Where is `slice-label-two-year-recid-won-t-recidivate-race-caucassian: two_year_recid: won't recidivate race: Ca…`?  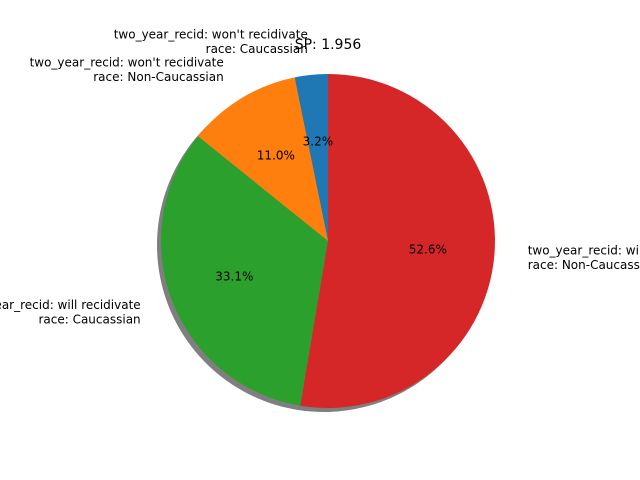
slice-label-two-year-recid-won-t-recidivate-race-caucassian: two_year_recid: won't recidivate race: Ca… is located at coordinates (211, 41).